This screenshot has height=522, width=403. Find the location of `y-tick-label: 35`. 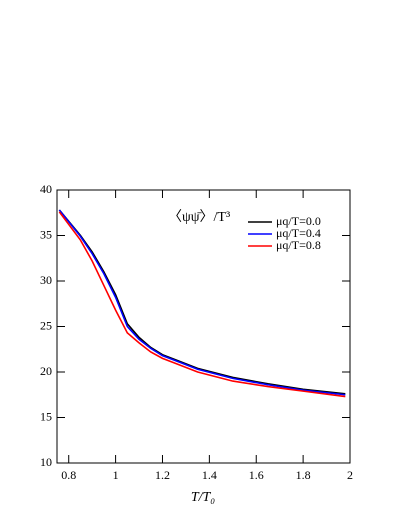

y-tick-label: 35 is located at coordinates (46, 234).